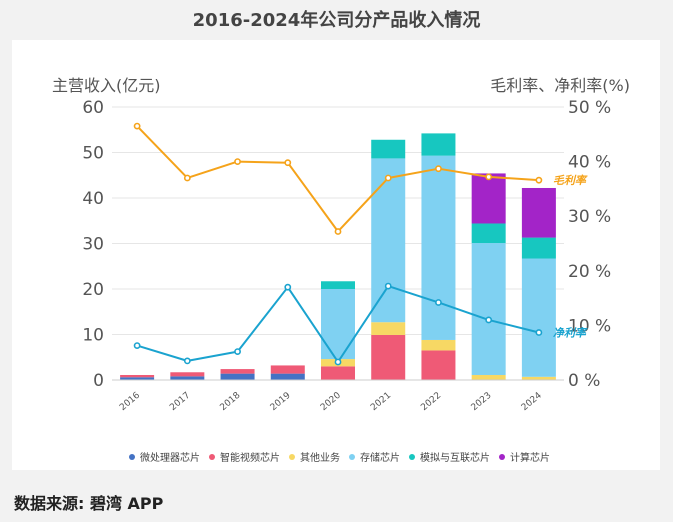  Describe the element at coordinates (336, 20) in the screenshot. I see `page-title: 2016-2024年公司分产品收入情况` at that location.